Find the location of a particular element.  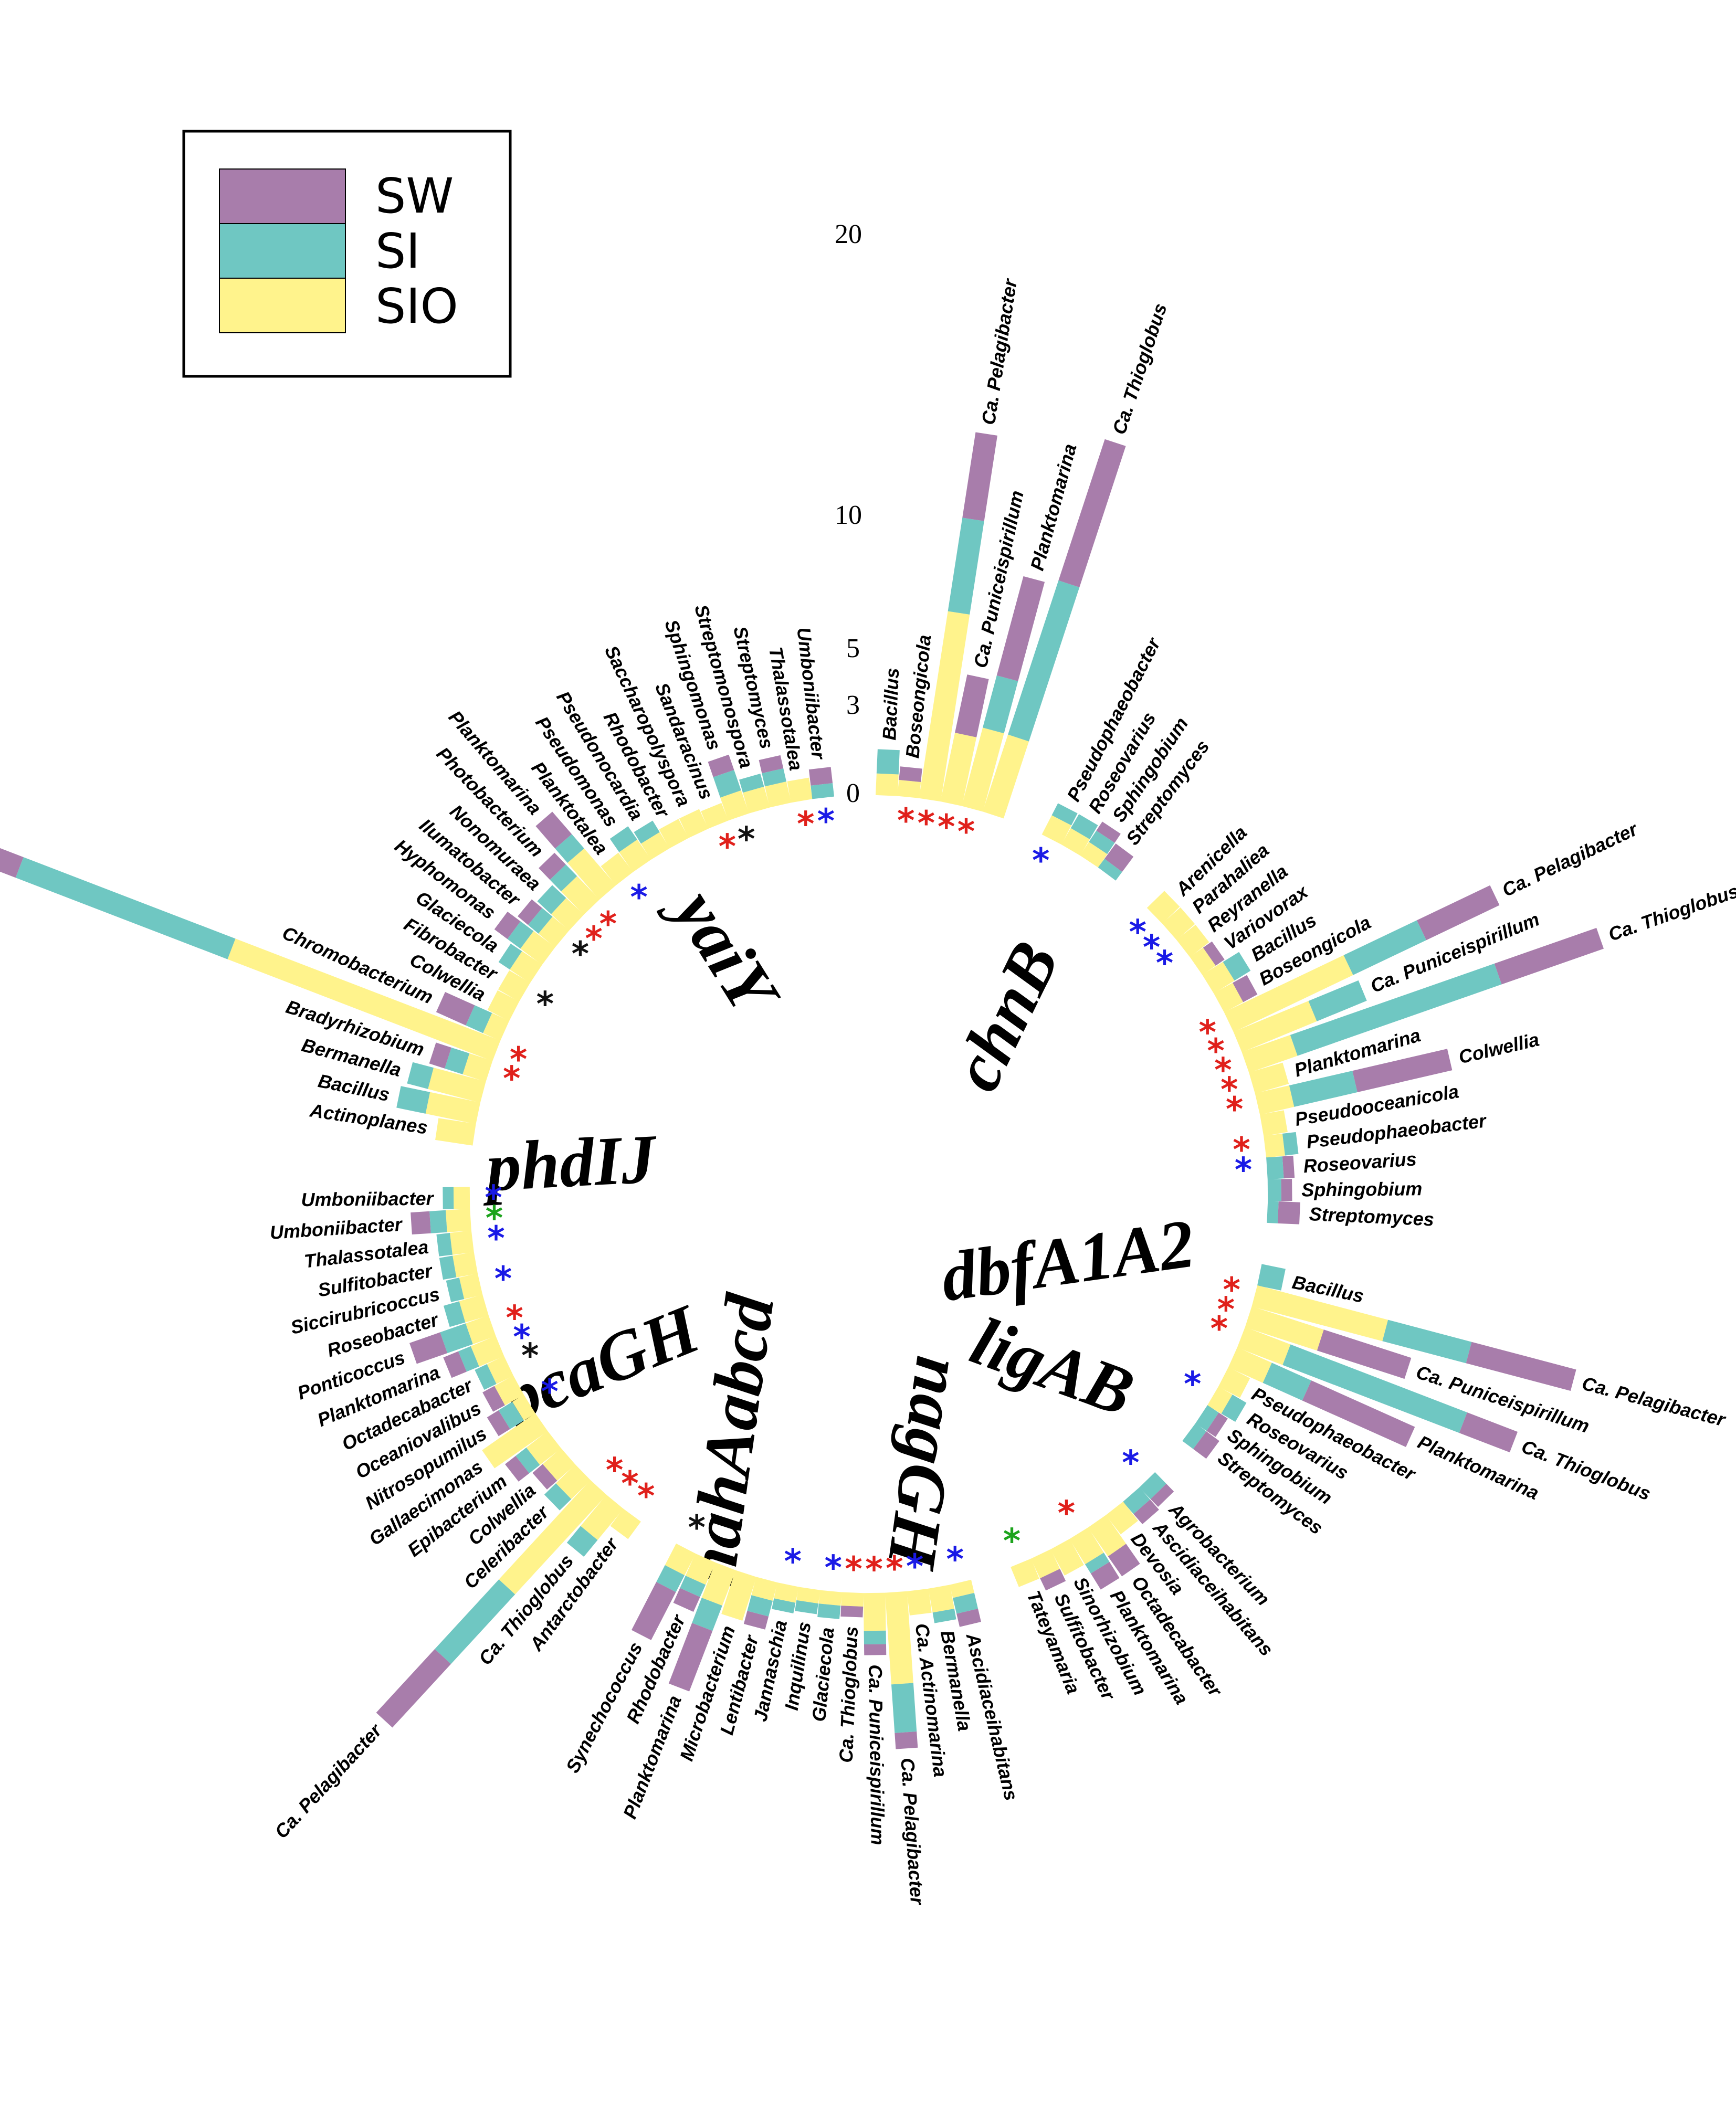

bar-yaiy-colwellia-4-sio is located at coordinates (559, 1465).